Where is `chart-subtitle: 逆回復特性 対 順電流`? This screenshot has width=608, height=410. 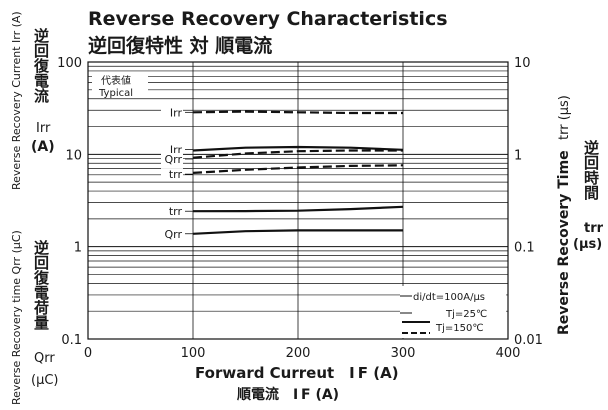
chart-subtitle: 逆回復特性 対 順電流 is located at coordinates (180, 45).